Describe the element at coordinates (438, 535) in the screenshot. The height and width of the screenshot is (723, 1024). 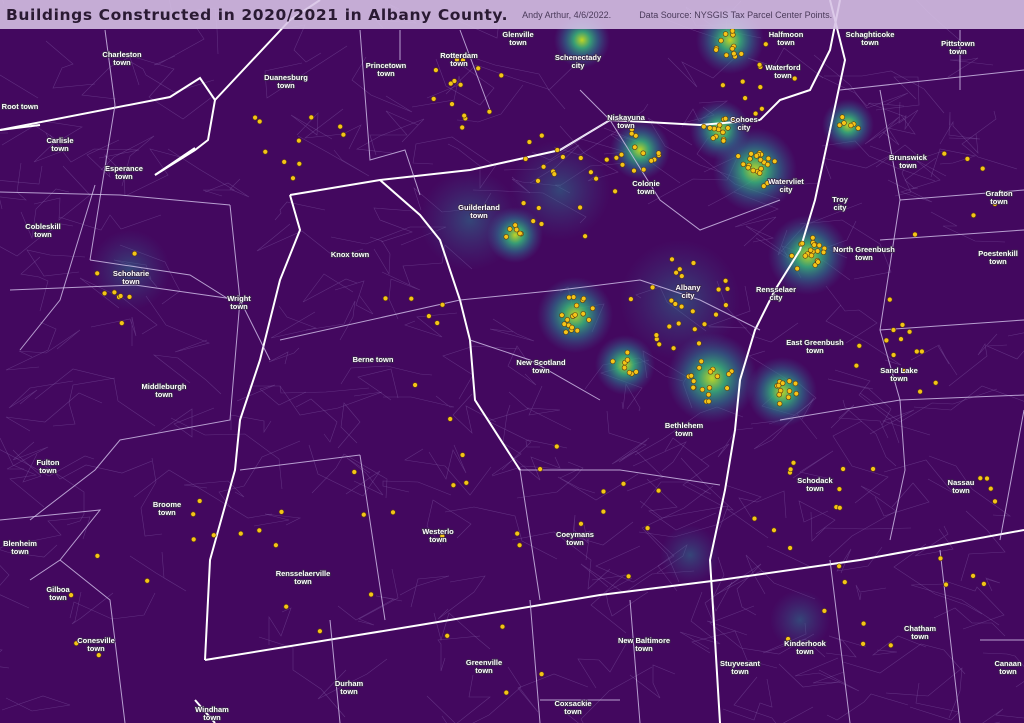
I see `town-label: Westerlo town` at that location.